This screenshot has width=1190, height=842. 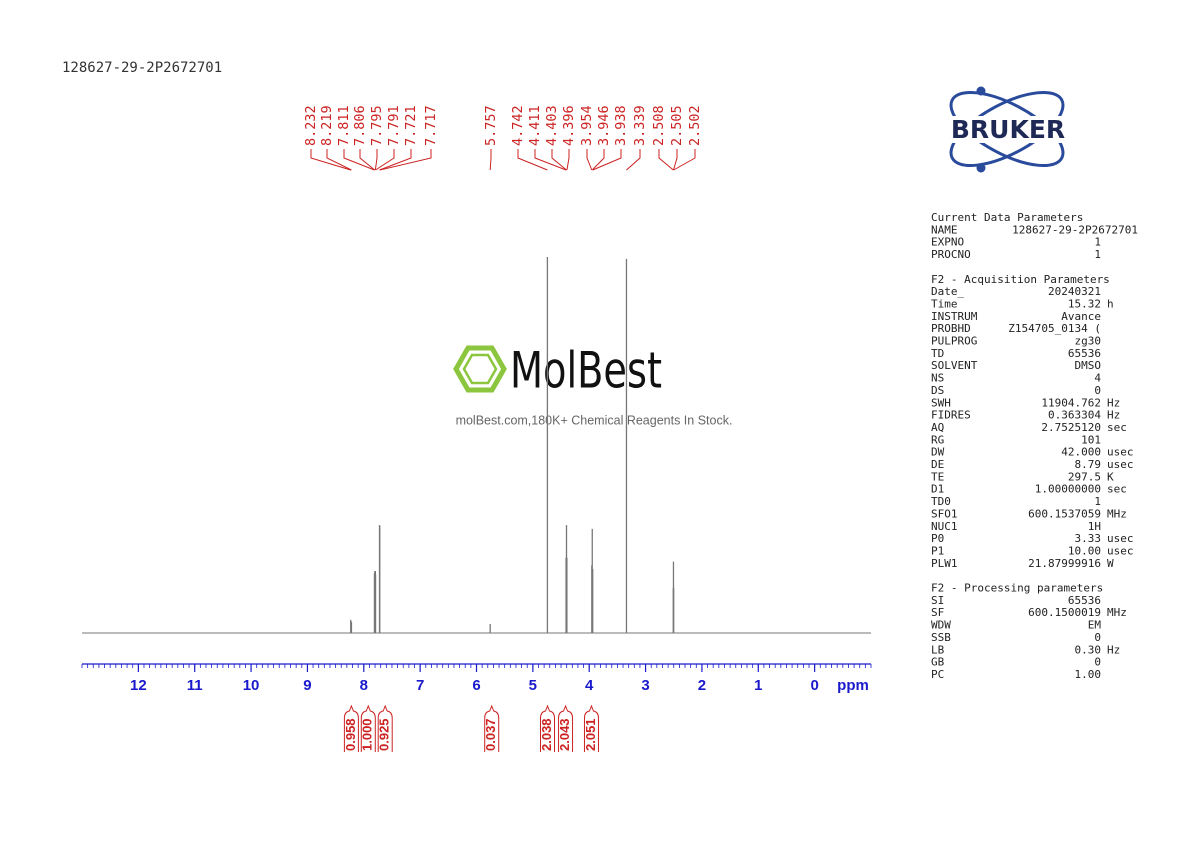 I want to click on param-value: 10.00, so click(x=1084, y=550).